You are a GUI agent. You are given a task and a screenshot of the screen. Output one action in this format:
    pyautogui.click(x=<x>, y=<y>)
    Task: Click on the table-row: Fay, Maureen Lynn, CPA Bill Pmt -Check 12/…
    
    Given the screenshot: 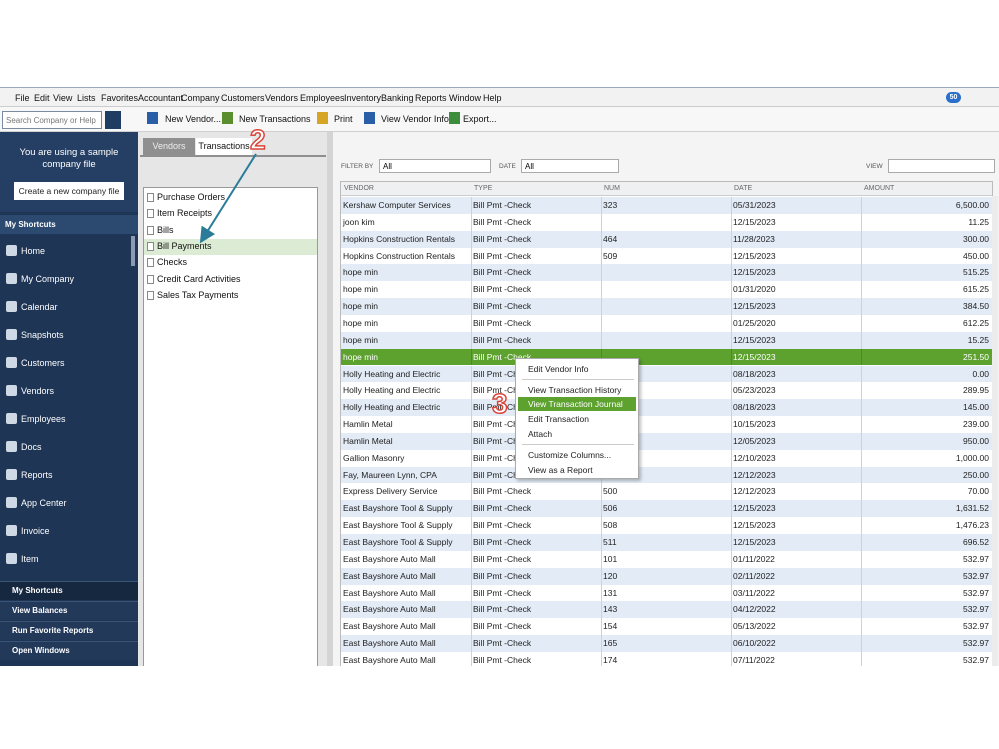 What is the action you would take?
    pyautogui.click(x=666, y=475)
    